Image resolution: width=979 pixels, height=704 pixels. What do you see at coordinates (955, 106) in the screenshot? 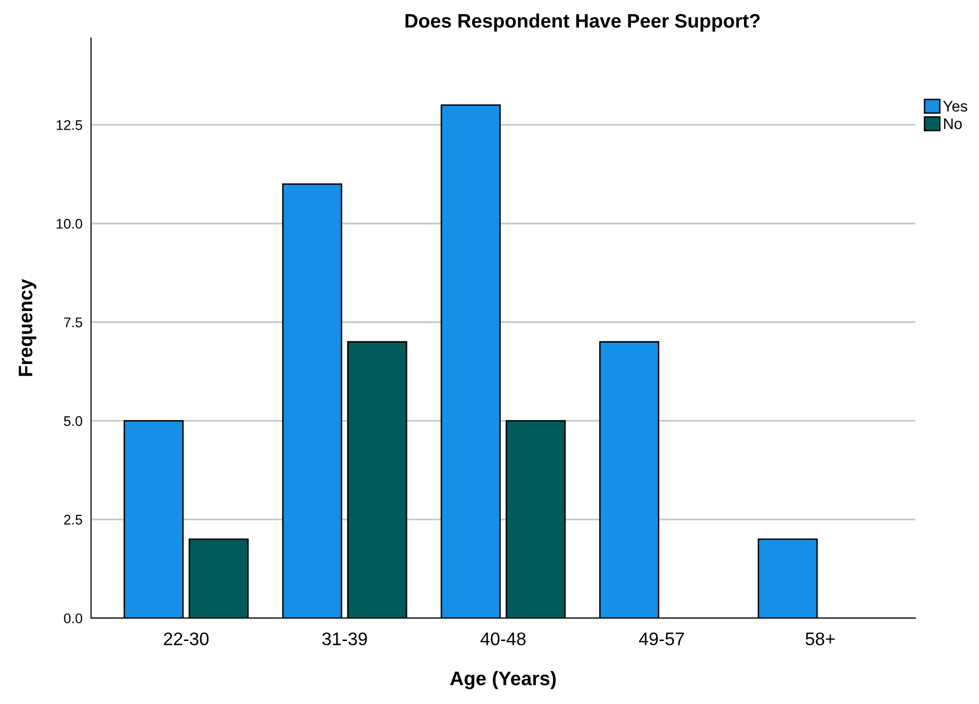
I see `legend-label: Yes` at bounding box center [955, 106].